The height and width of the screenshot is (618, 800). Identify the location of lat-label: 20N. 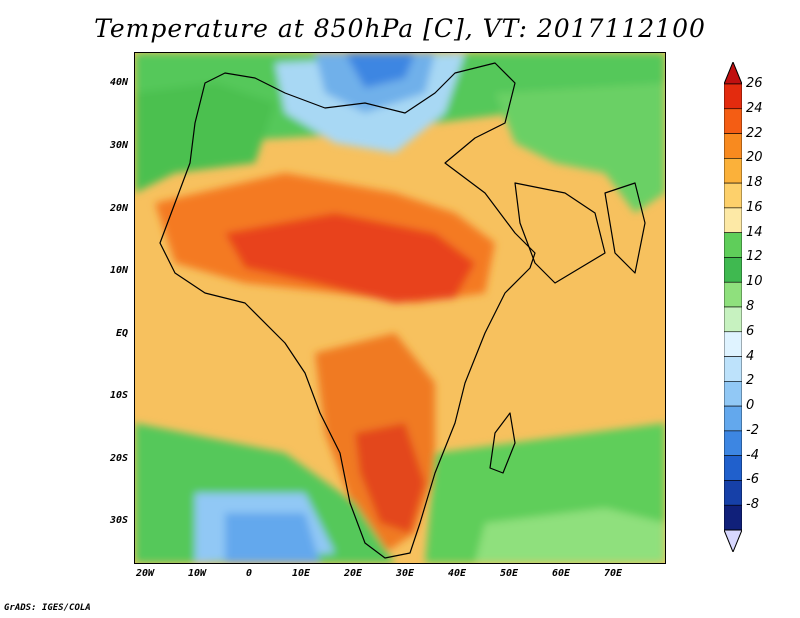
(118, 208).